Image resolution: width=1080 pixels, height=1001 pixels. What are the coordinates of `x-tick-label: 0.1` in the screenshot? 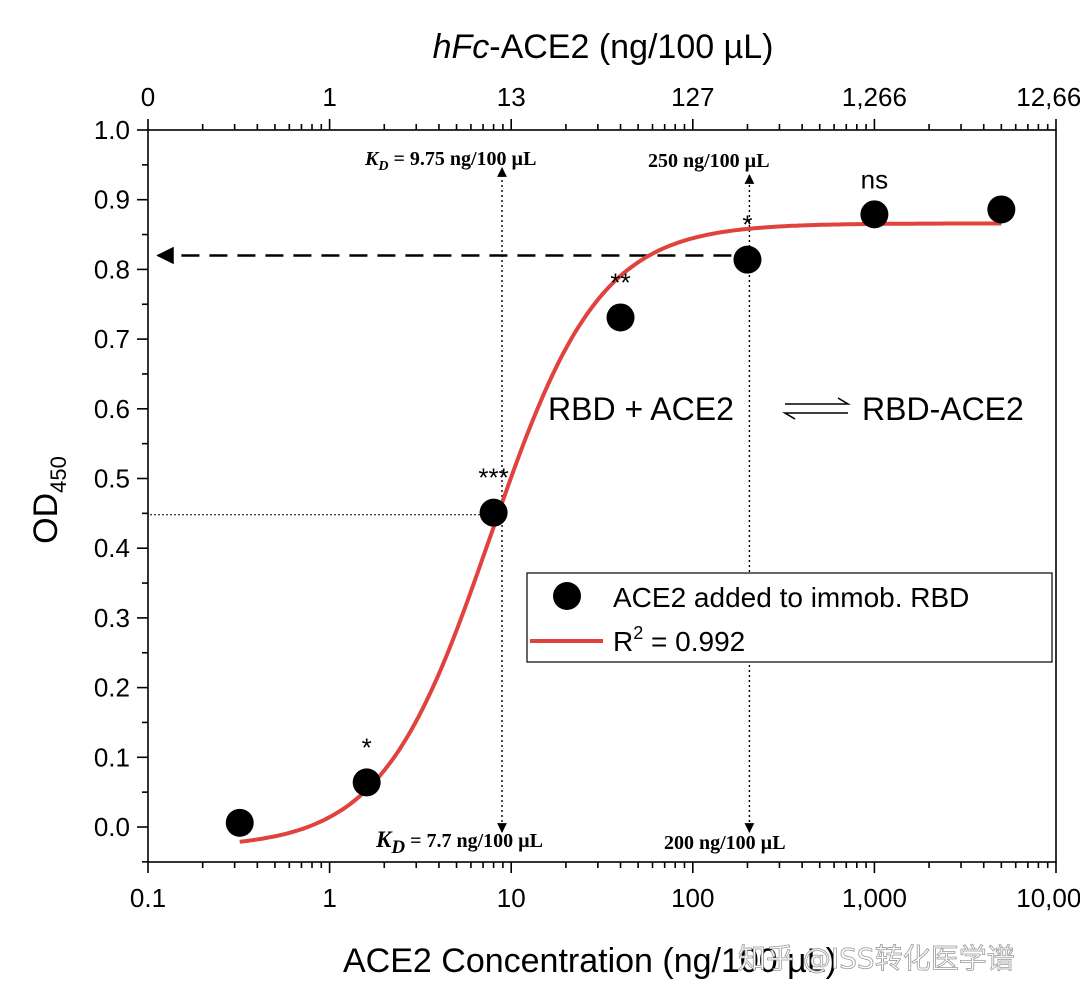 It's located at (148, 898).